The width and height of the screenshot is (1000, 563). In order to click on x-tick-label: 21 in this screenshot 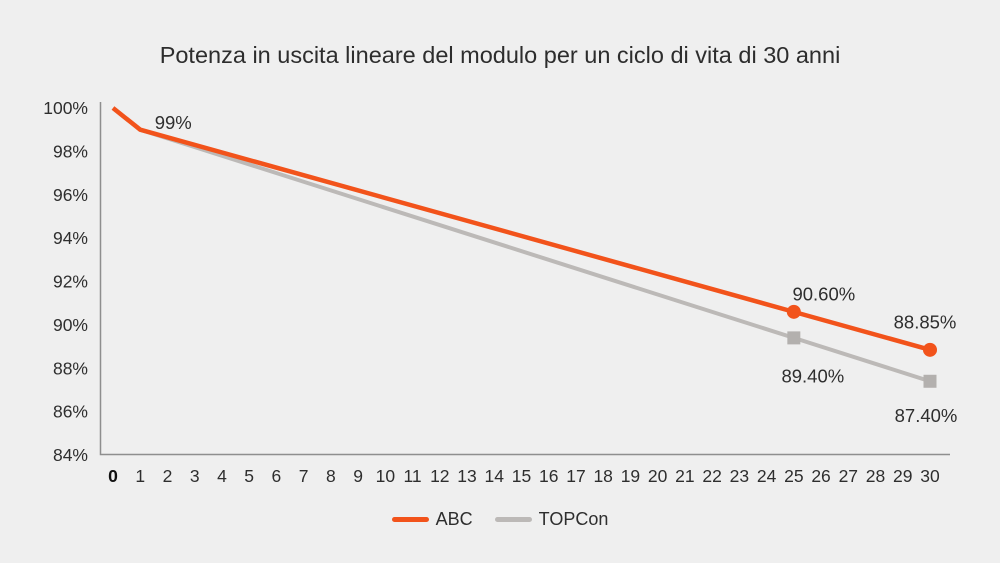, I will do `click(684, 476)`.